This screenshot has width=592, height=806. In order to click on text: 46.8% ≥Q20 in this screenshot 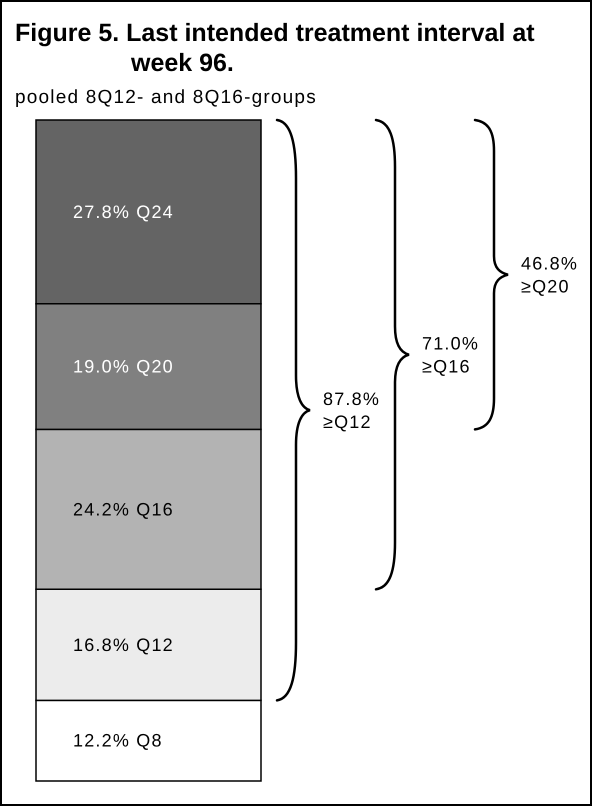, I will do `click(549, 275)`.